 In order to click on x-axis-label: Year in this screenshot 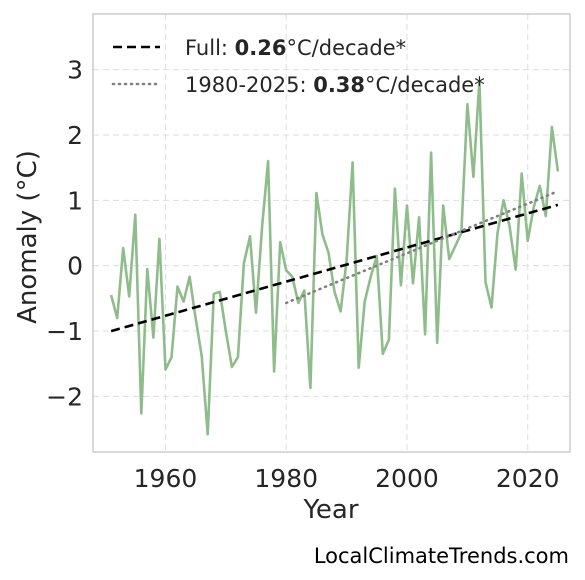, I will do `click(330, 510)`.